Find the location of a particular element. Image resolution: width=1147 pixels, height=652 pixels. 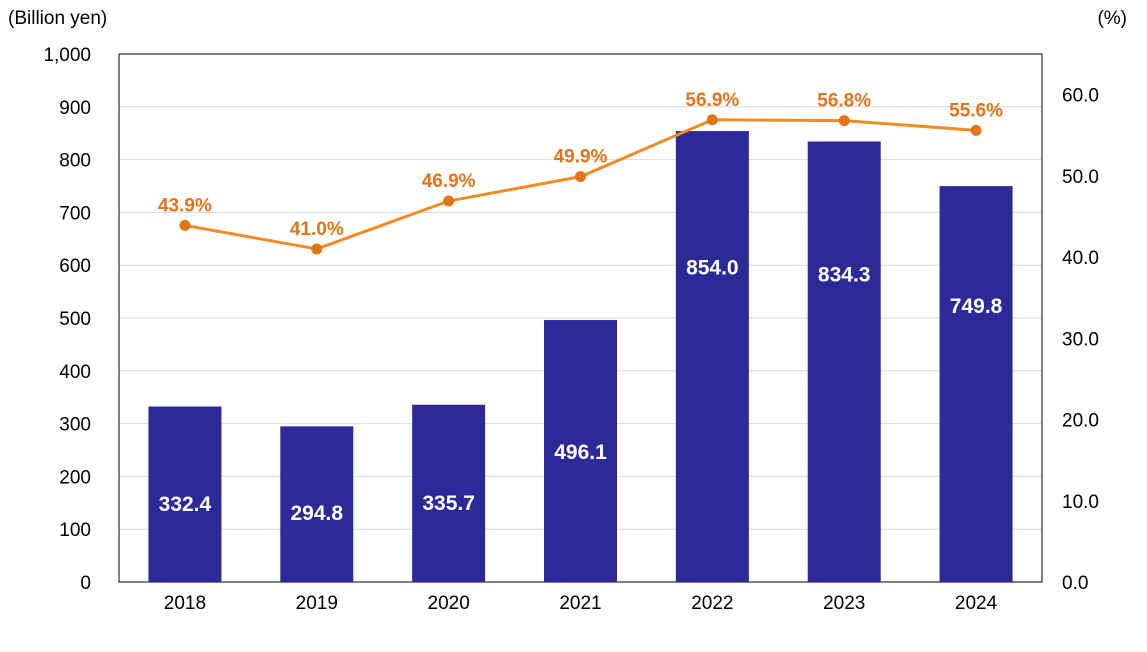

bar-data-label: 854.0 is located at coordinates (712, 267).